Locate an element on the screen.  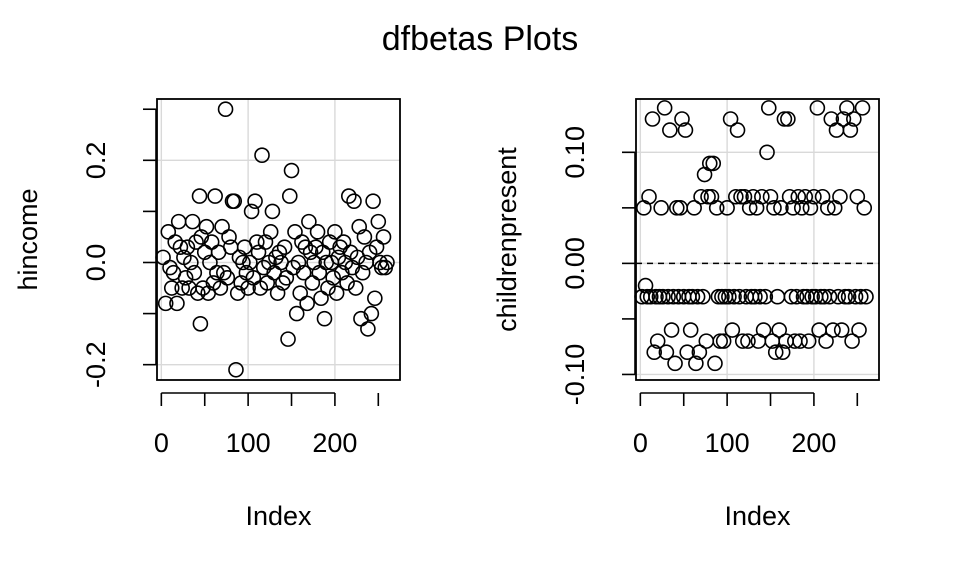
plot-frame is located at coordinates (278, 239).